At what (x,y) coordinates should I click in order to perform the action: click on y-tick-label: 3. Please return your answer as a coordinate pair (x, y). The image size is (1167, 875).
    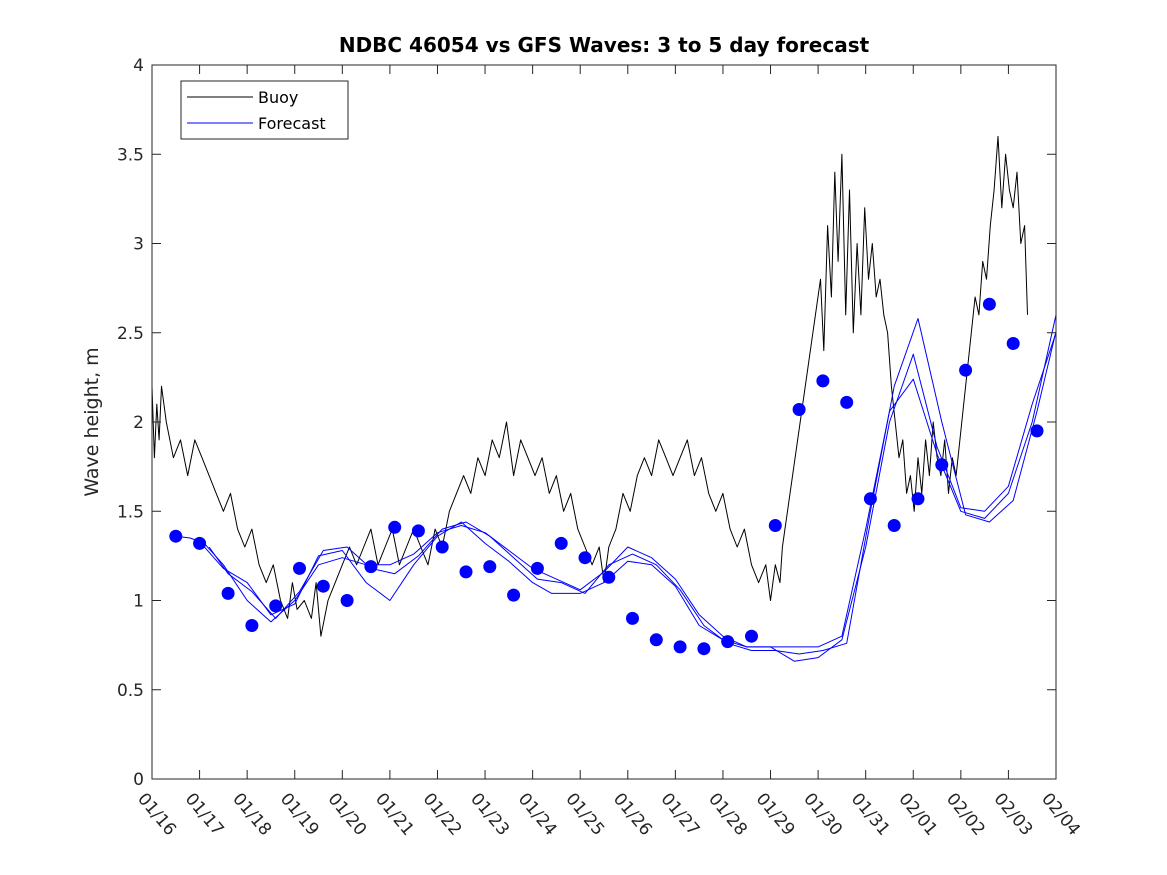
    Looking at the image, I should click on (138, 245).